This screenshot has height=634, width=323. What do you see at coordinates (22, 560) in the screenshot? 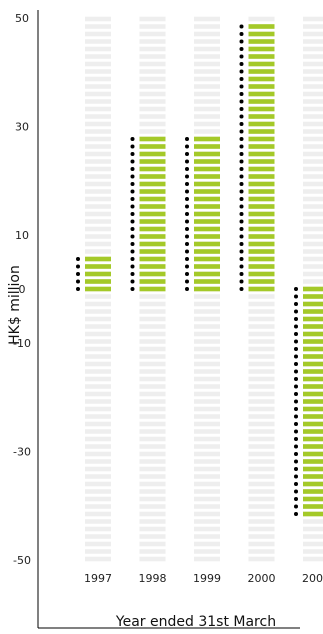
I see `y-tick-label: -50` at bounding box center [22, 560].